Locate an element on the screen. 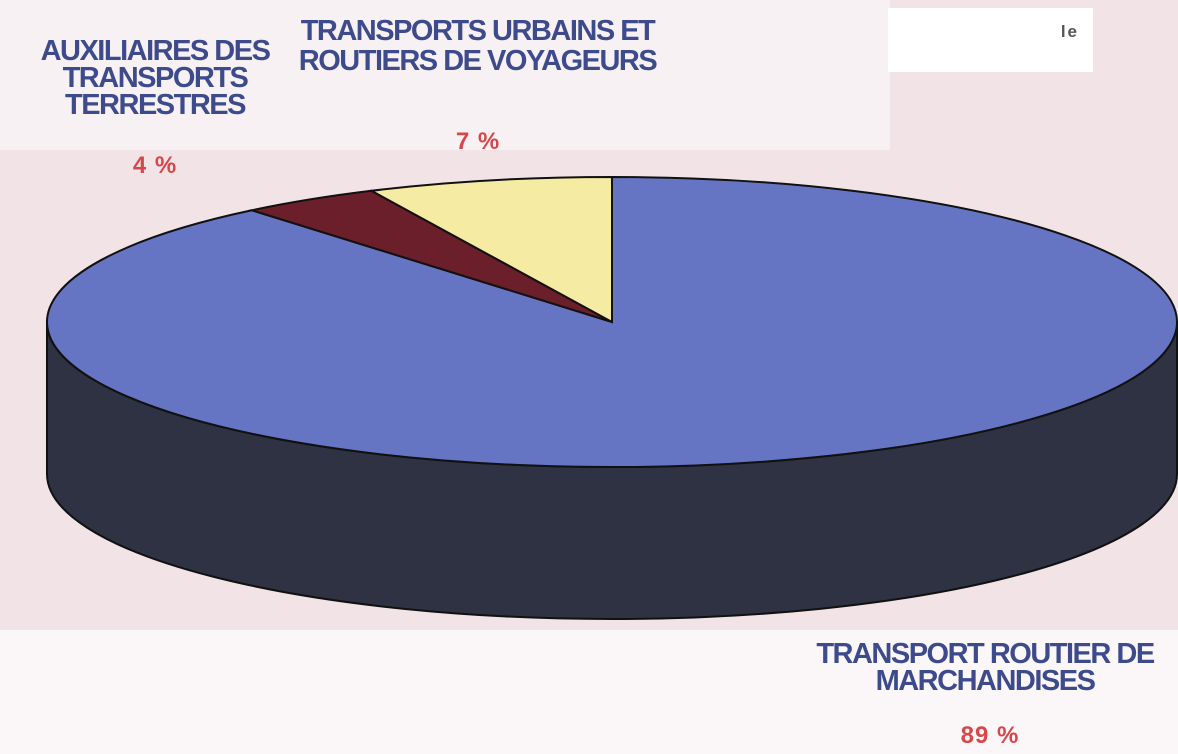 This screenshot has height=754, width=1178. value-label: 4 % is located at coordinates (155, 165).